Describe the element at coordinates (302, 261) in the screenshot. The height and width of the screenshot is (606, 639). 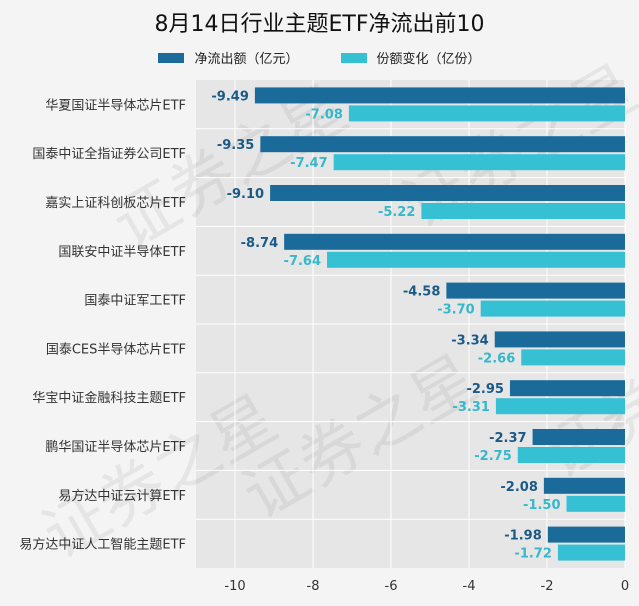
I see `data-label-share-change: -7.64` at that location.